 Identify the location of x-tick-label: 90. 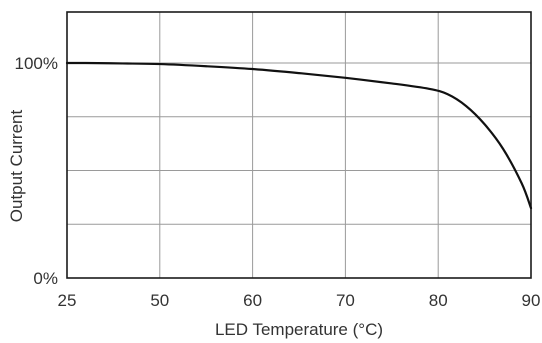
(531, 300).